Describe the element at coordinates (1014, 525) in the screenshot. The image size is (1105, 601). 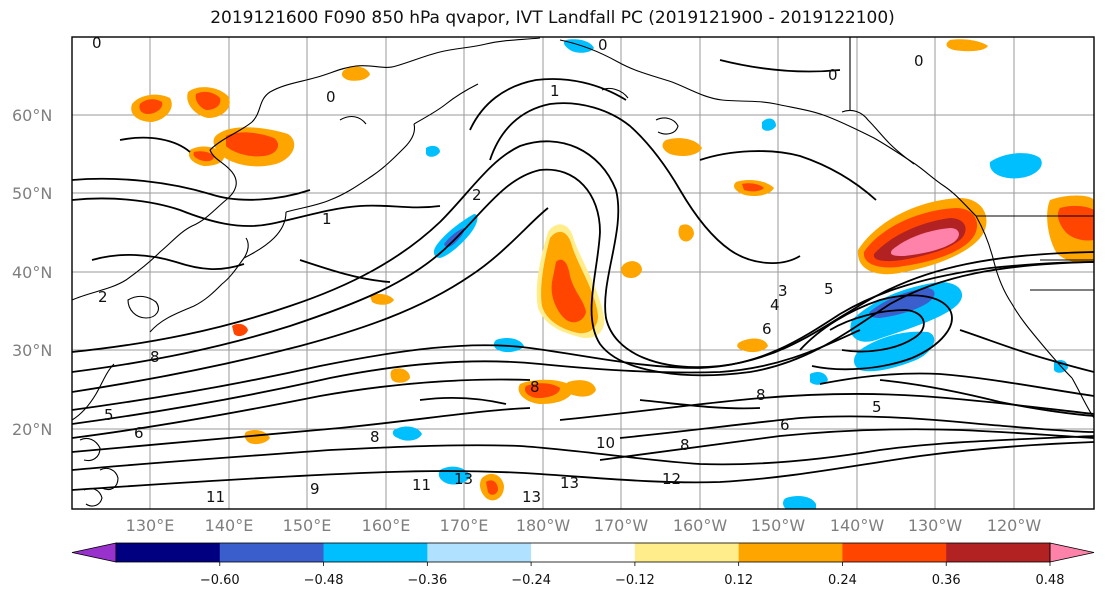
I see `lon-label: 120°W` at that location.